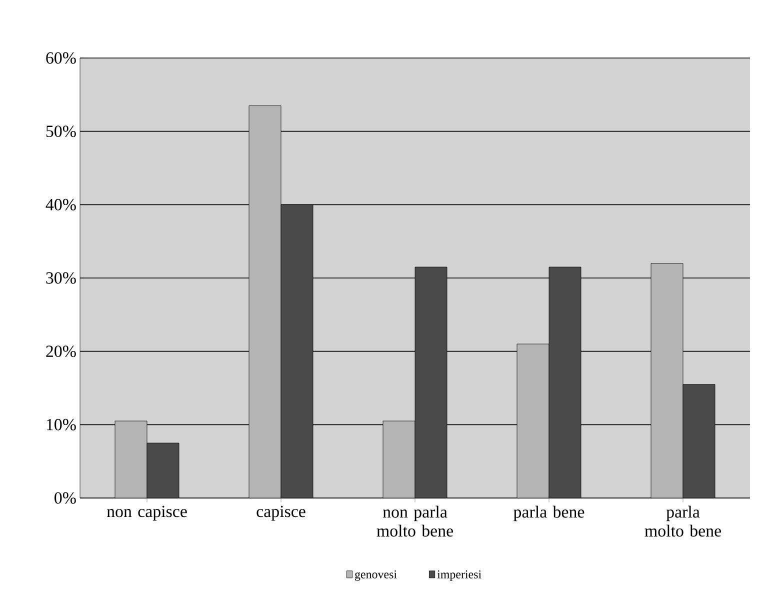  What do you see at coordinates (65, 498) in the screenshot?
I see `y-tick-label: 0%` at bounding box center [65, 498].